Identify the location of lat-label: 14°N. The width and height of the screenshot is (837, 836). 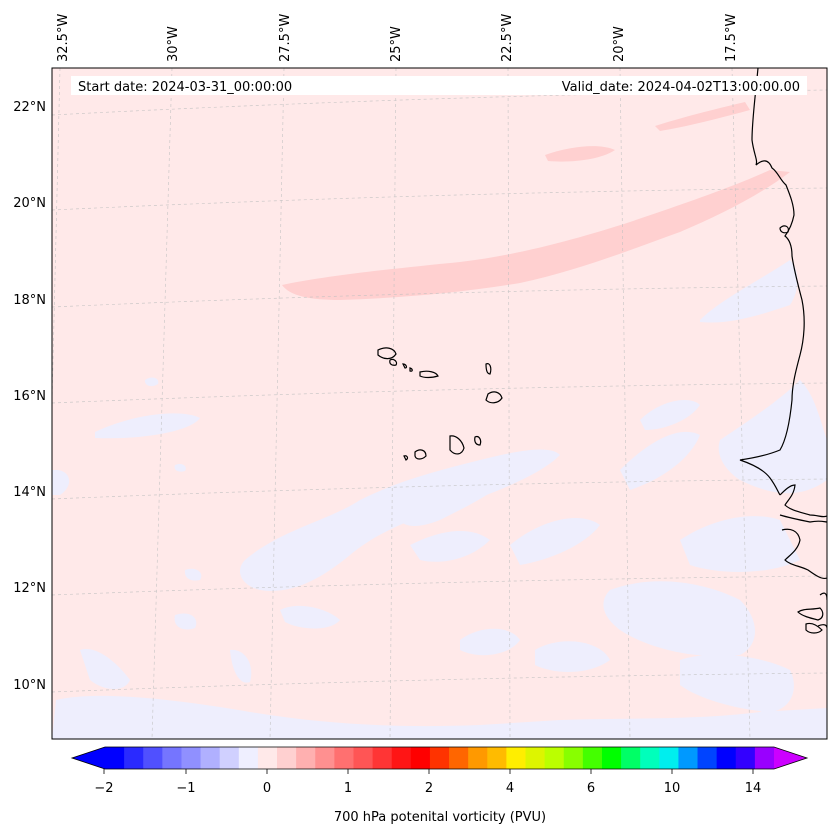
(29, 492).